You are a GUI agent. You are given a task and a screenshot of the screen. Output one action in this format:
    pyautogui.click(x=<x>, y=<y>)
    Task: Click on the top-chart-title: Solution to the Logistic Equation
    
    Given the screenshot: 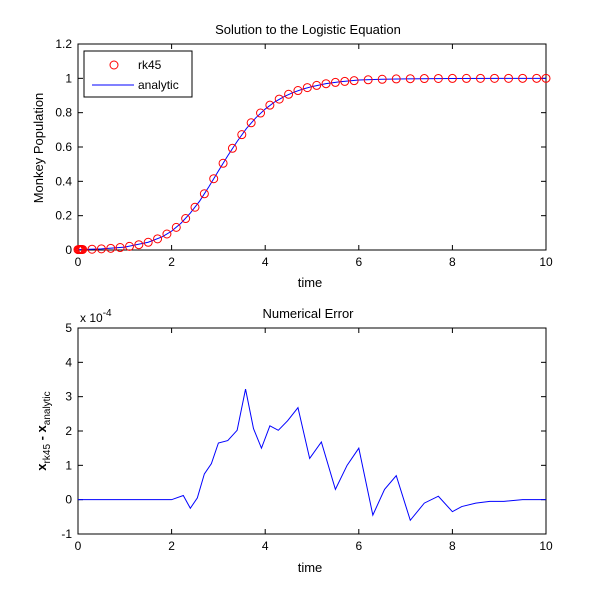 What is the action you would take?
    pyautogui.click(x=308, y=29)
    